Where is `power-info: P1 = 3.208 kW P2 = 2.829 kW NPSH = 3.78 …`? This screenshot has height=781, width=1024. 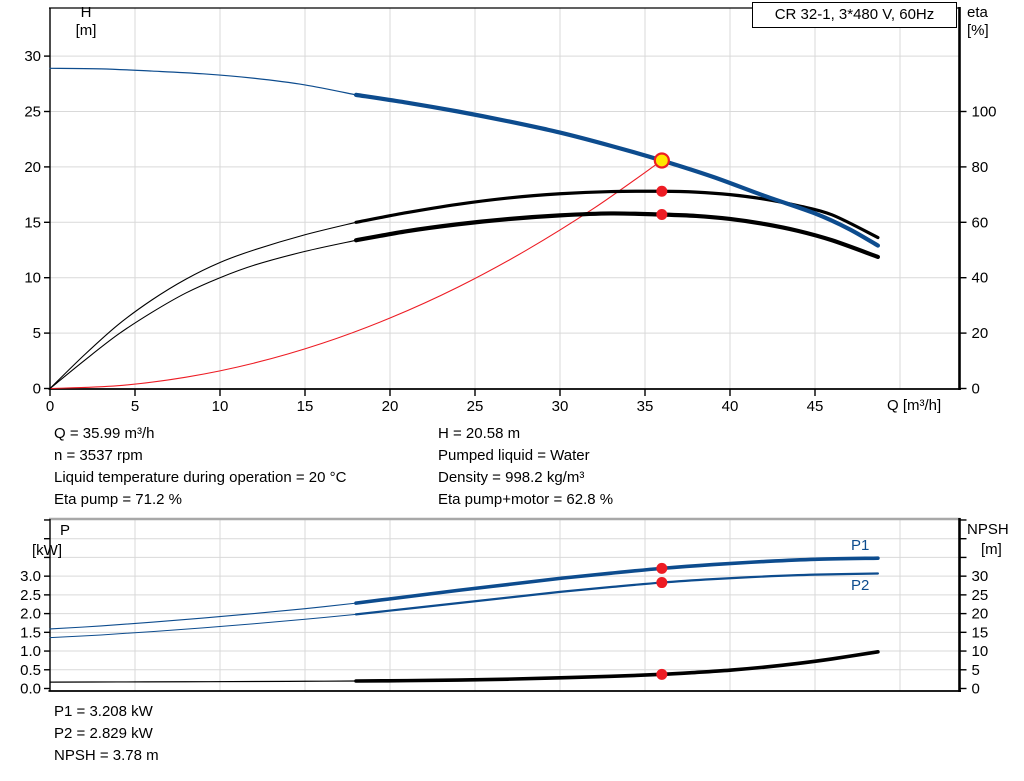
power-info: P1 = 3.208 kW P2 = 2.829 kW NPSH = 3.78 … is located at coordinates (106, 734).